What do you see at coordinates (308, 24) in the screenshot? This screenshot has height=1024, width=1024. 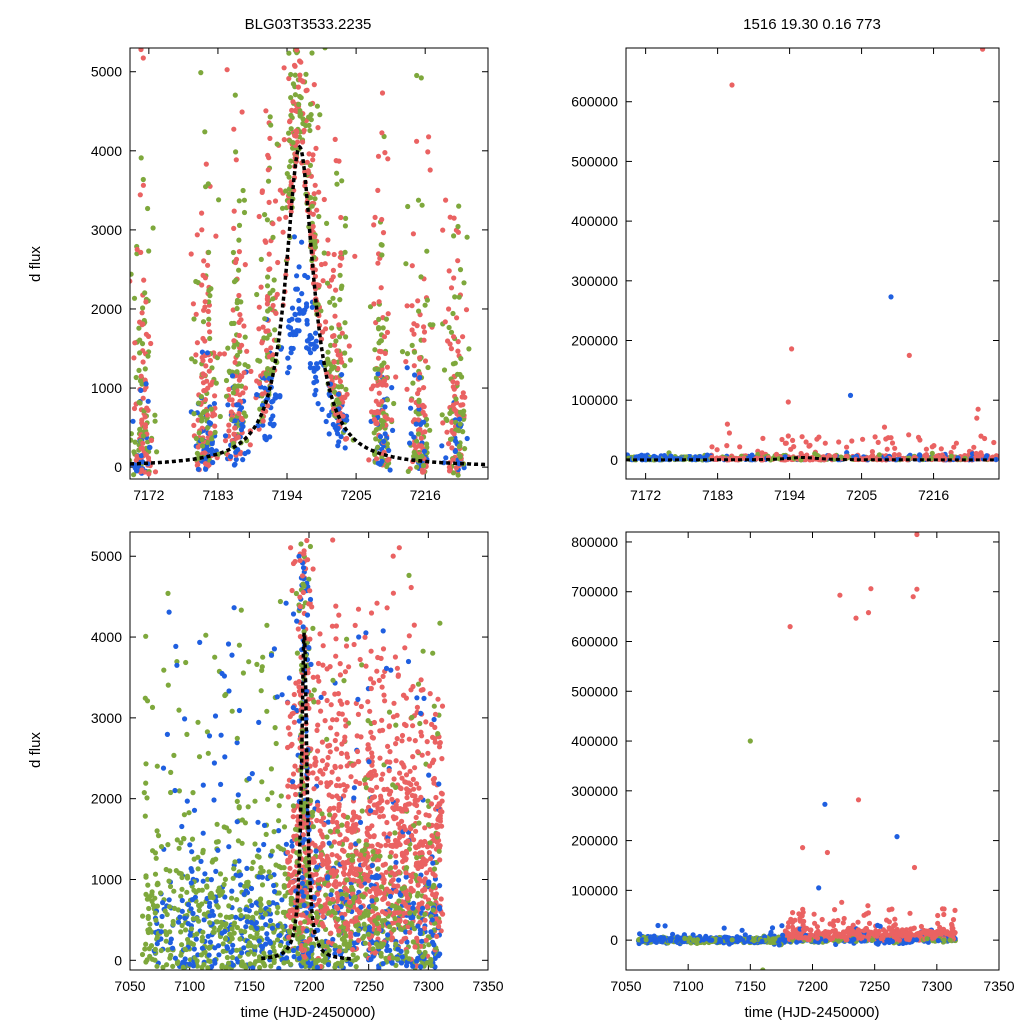 I see `title-left: BLG03T3533.2235` at bounding box center [308, 24].